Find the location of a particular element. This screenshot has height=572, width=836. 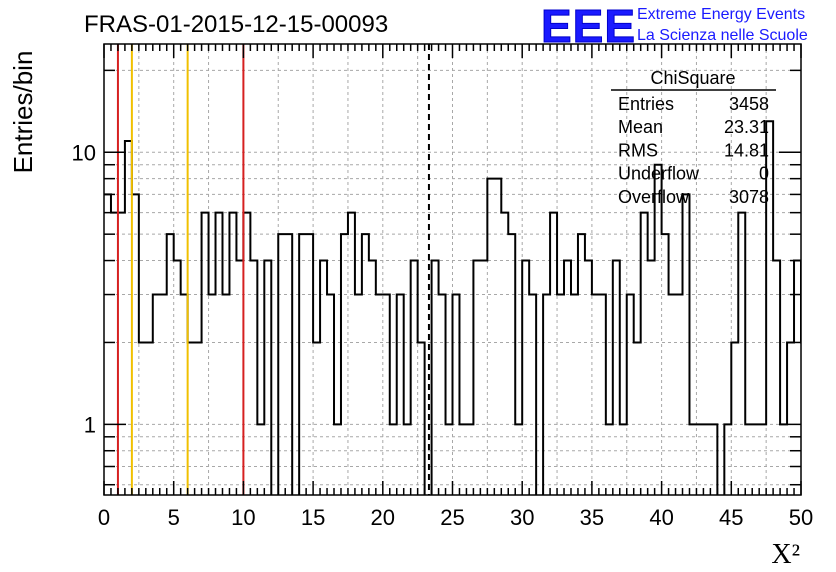

stats-label: Entries is located at coordinates (646, 104).